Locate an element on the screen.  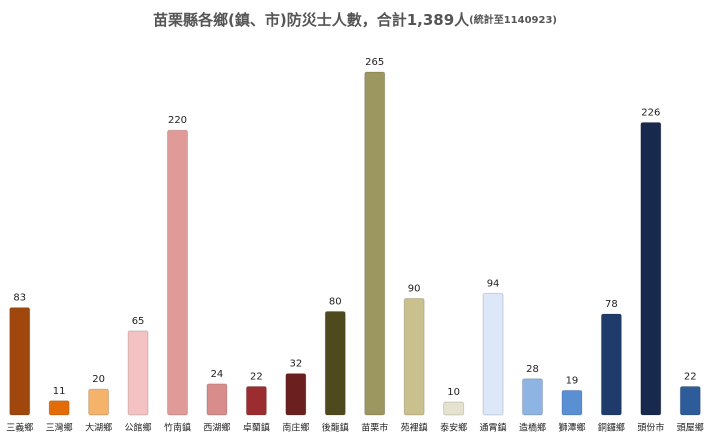
x-tick-label: 大湖鄉 is located at coordinates (98, 428).